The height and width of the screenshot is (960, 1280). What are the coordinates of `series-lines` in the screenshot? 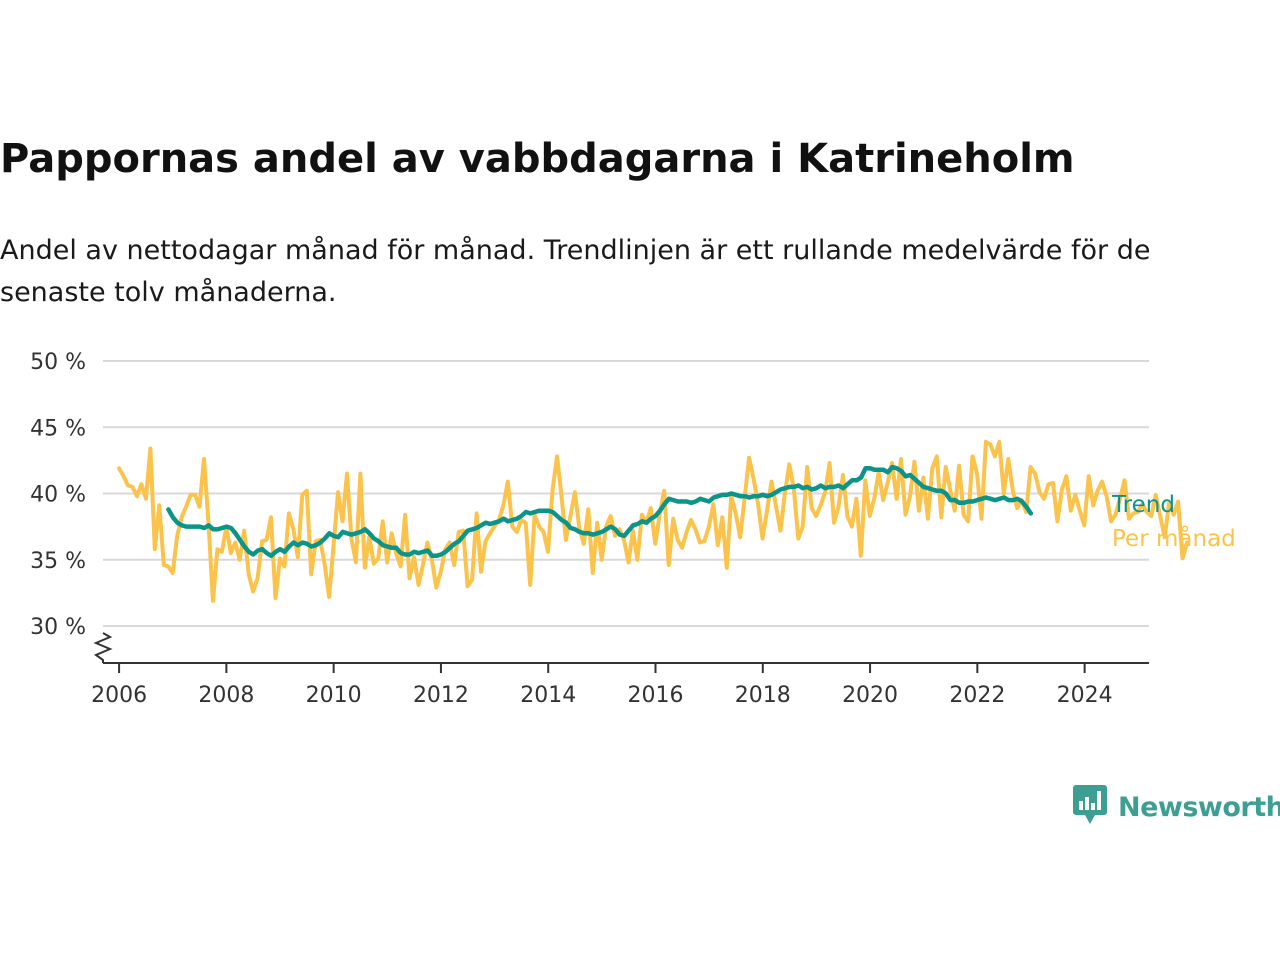 It's located at (653, 521).